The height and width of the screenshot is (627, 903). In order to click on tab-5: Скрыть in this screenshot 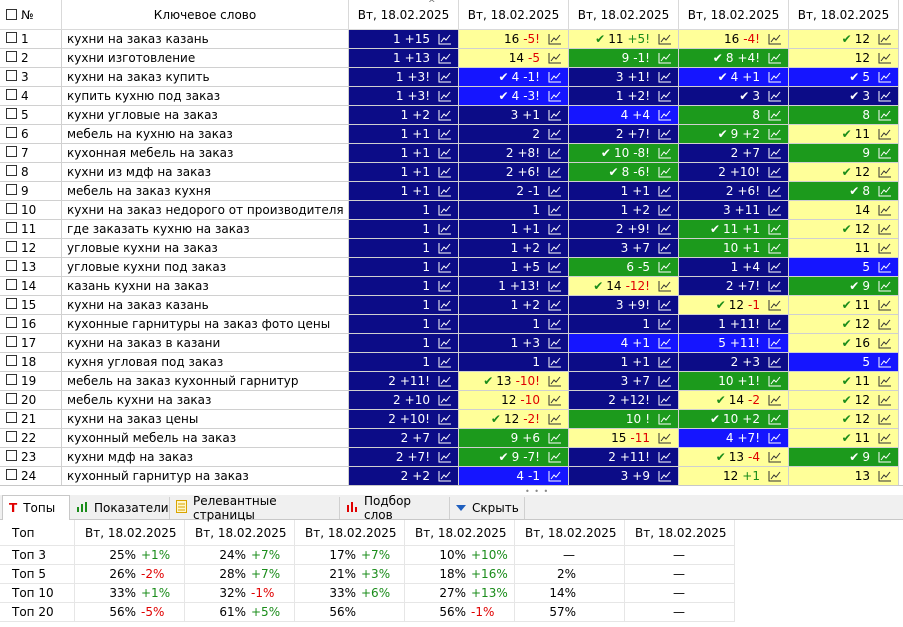, I will do `click(487, 508)`.